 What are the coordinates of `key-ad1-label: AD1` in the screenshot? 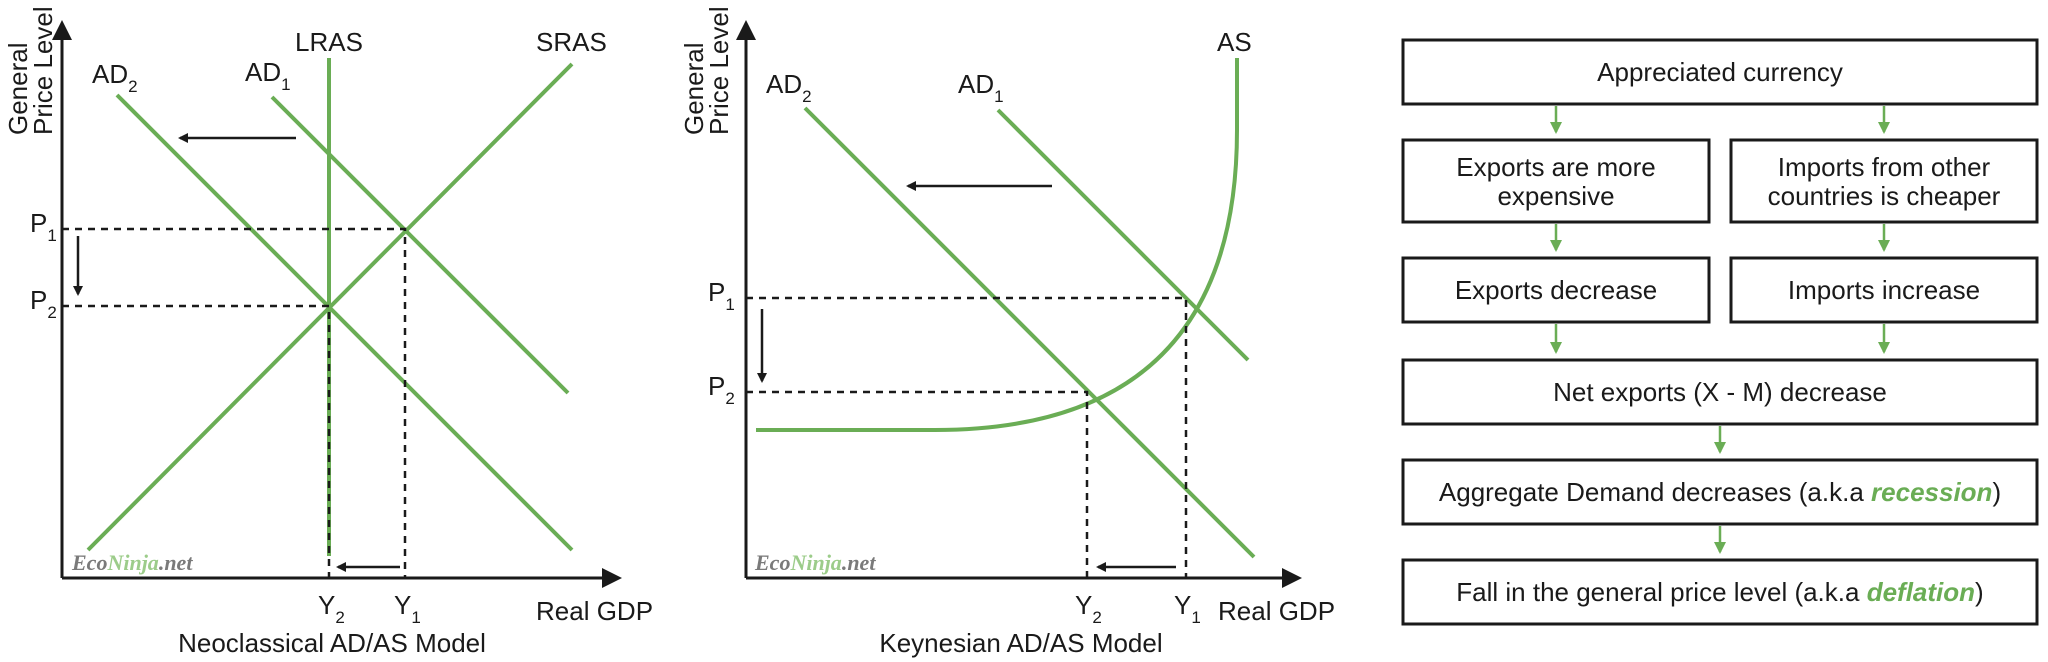 It's located at (981, 87).